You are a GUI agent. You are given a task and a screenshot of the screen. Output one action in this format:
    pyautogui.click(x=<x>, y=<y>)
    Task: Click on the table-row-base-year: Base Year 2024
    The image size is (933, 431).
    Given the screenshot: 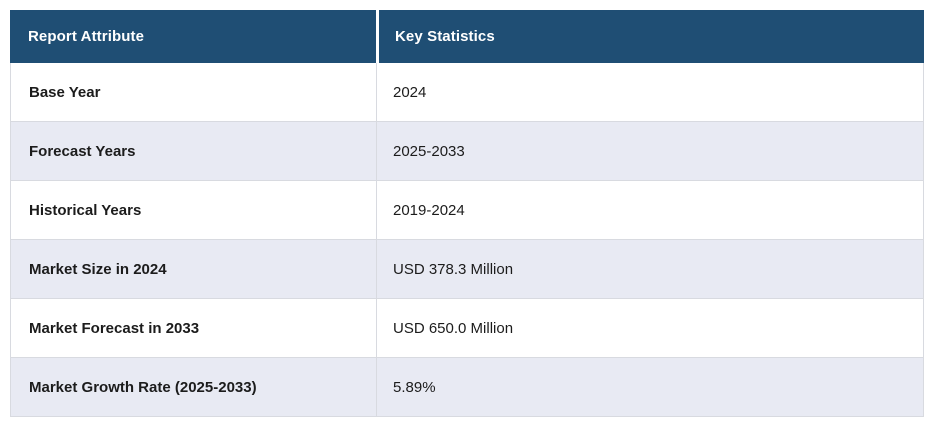 What is the action you would take?
    pyautogui.click(x=467, y=92)
    